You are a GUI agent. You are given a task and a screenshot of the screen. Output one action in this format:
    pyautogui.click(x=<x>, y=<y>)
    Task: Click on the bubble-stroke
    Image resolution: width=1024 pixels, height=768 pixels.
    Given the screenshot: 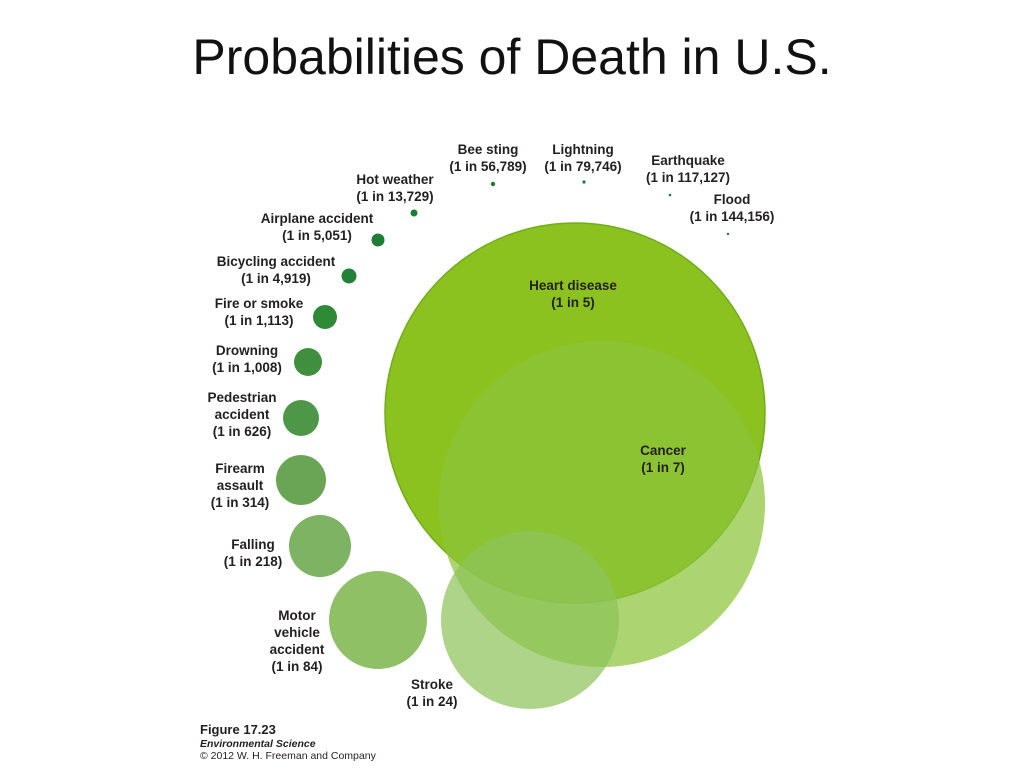 What is the action you would take?
    pyautogui.click(x=530, y=620)
    